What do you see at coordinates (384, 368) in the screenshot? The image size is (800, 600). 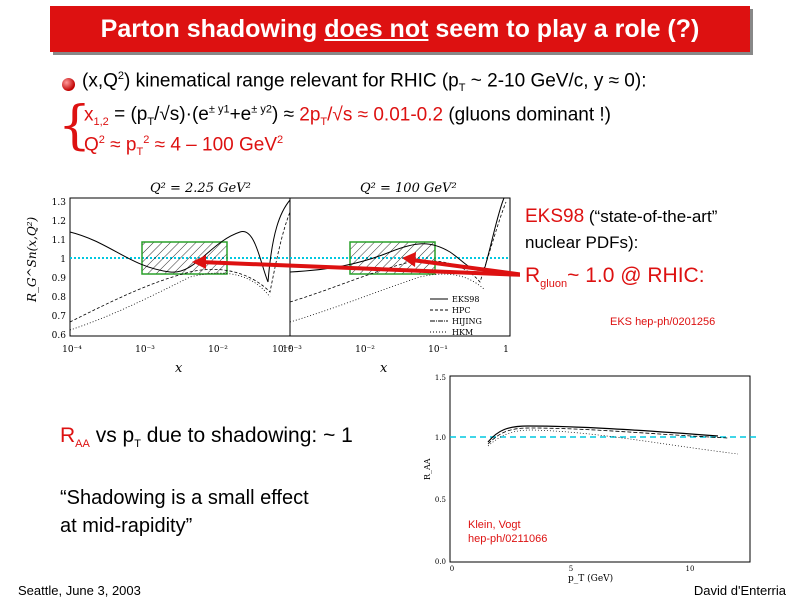 I see `plot1-xlabel-right: x` at bounding box center [384, 368].